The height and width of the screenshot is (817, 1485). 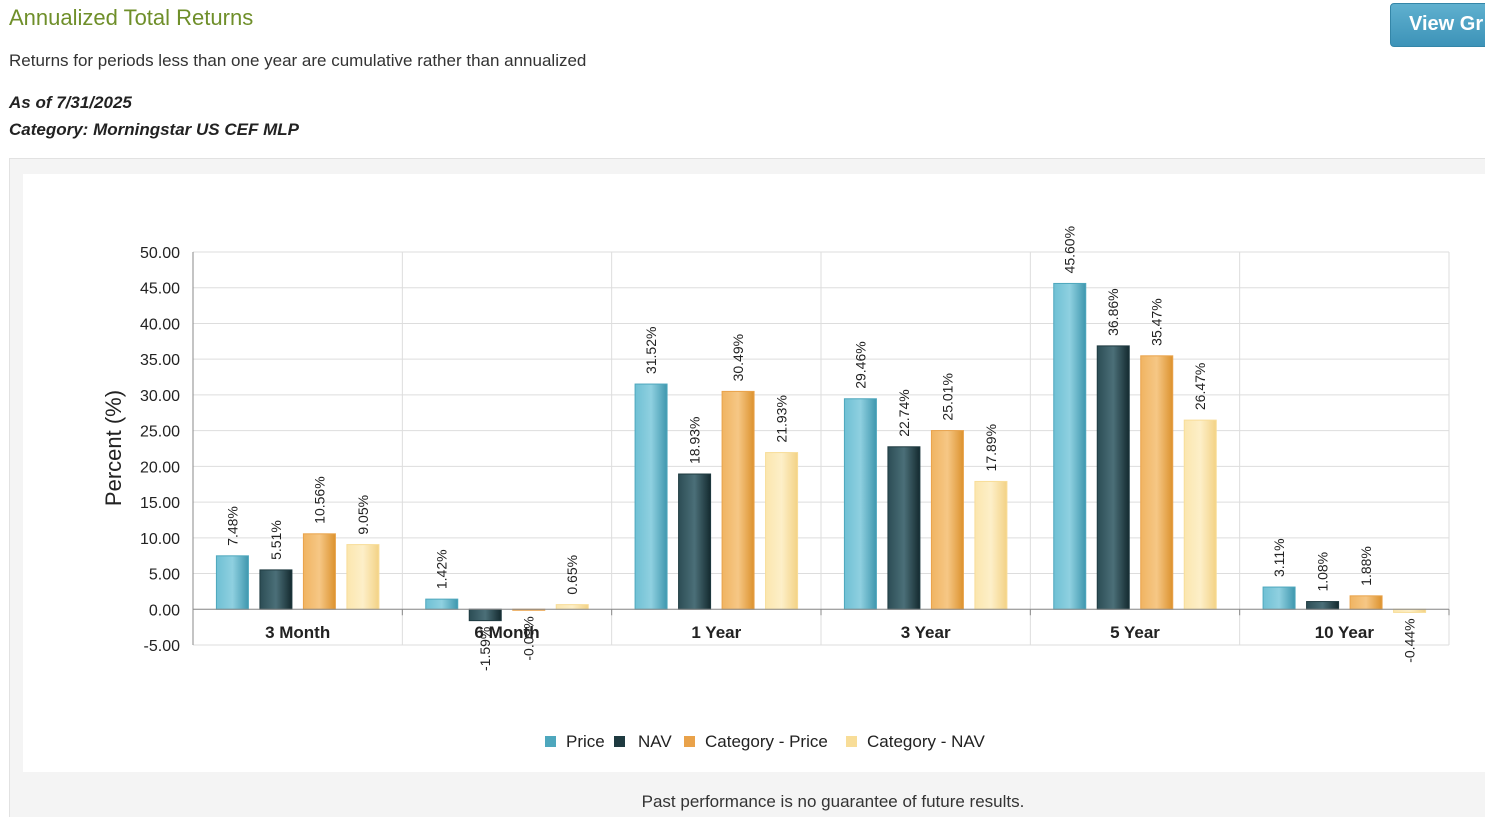 I want to click on data-label: 18.93%, so click(x=695, y=440).